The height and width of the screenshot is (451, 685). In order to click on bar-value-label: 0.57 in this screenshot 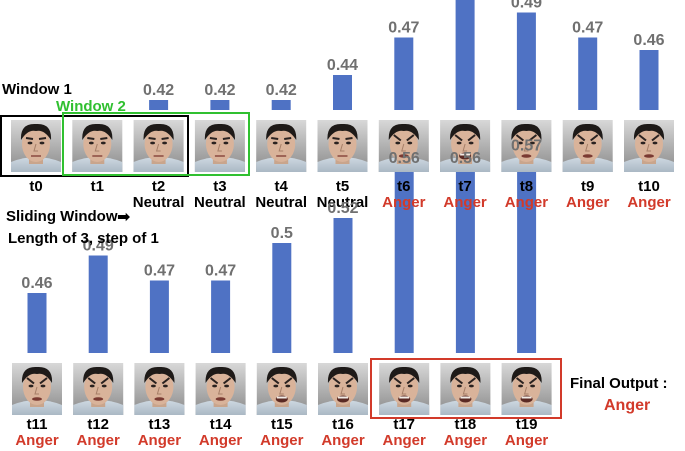, I will do `click(526, 146)`.